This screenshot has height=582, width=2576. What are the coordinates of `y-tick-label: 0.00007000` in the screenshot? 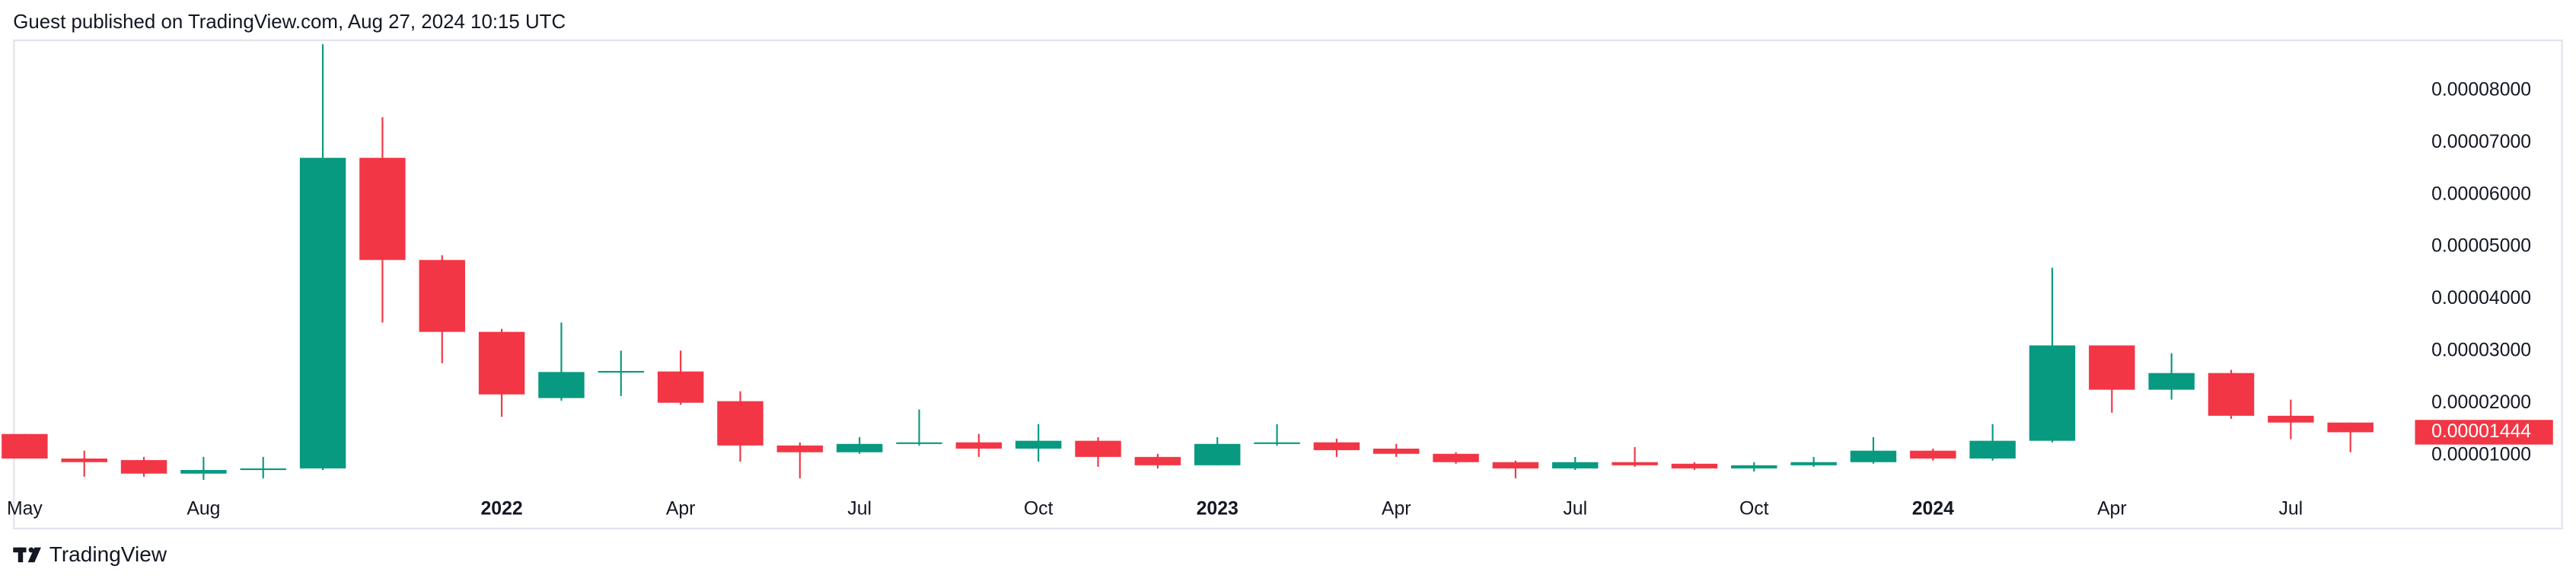 It's located at (2481, 142).